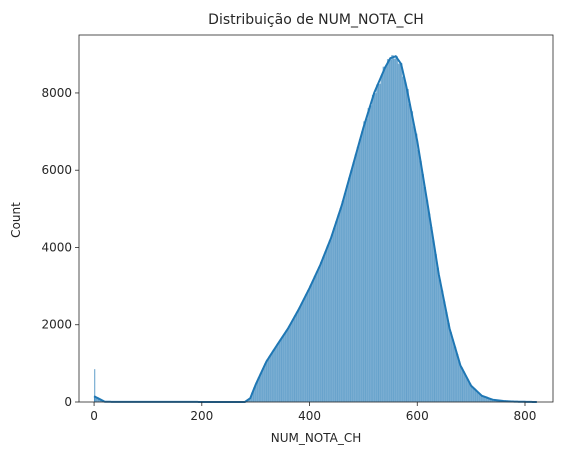  Describe the element at coordinates (56, 325) in the screenshot. I see `y-tick-label: 2000` at that location.